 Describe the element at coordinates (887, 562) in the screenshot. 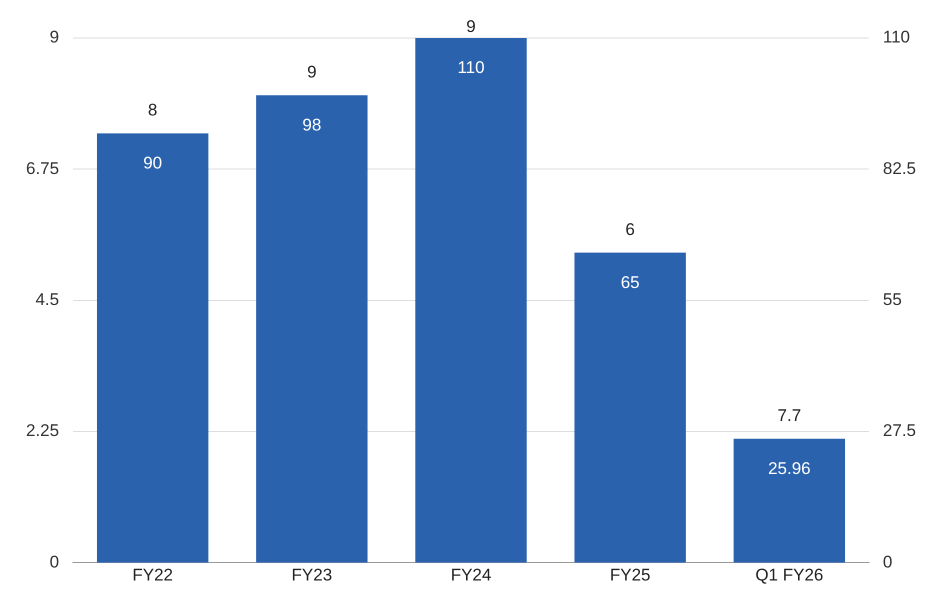

I see `y2-tick-label: 0` at that location.